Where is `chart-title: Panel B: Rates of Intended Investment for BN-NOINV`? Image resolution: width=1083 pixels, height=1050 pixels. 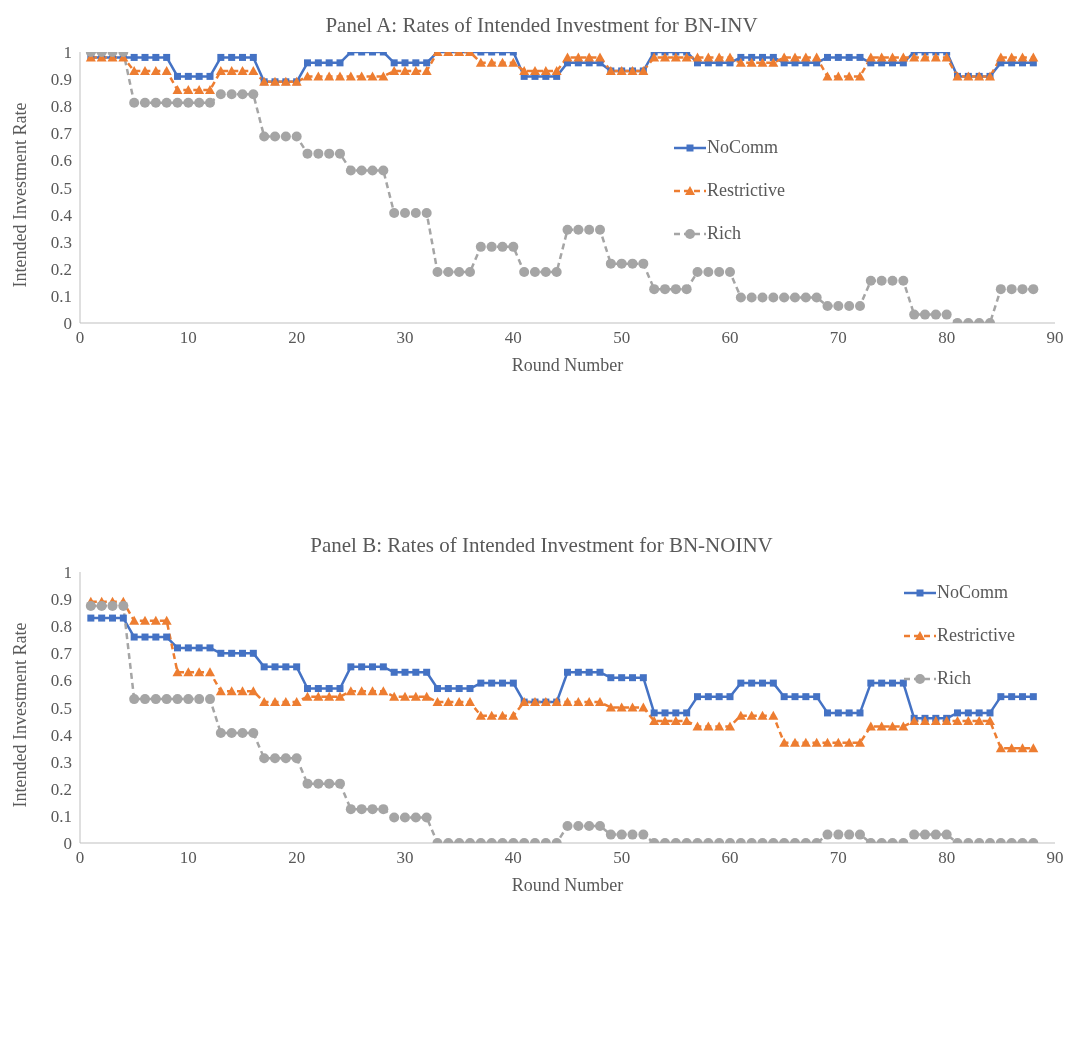
chart-title: Panel B: Rates of Intended Investment for BN-NOINV is located at coordinates (541, 545).